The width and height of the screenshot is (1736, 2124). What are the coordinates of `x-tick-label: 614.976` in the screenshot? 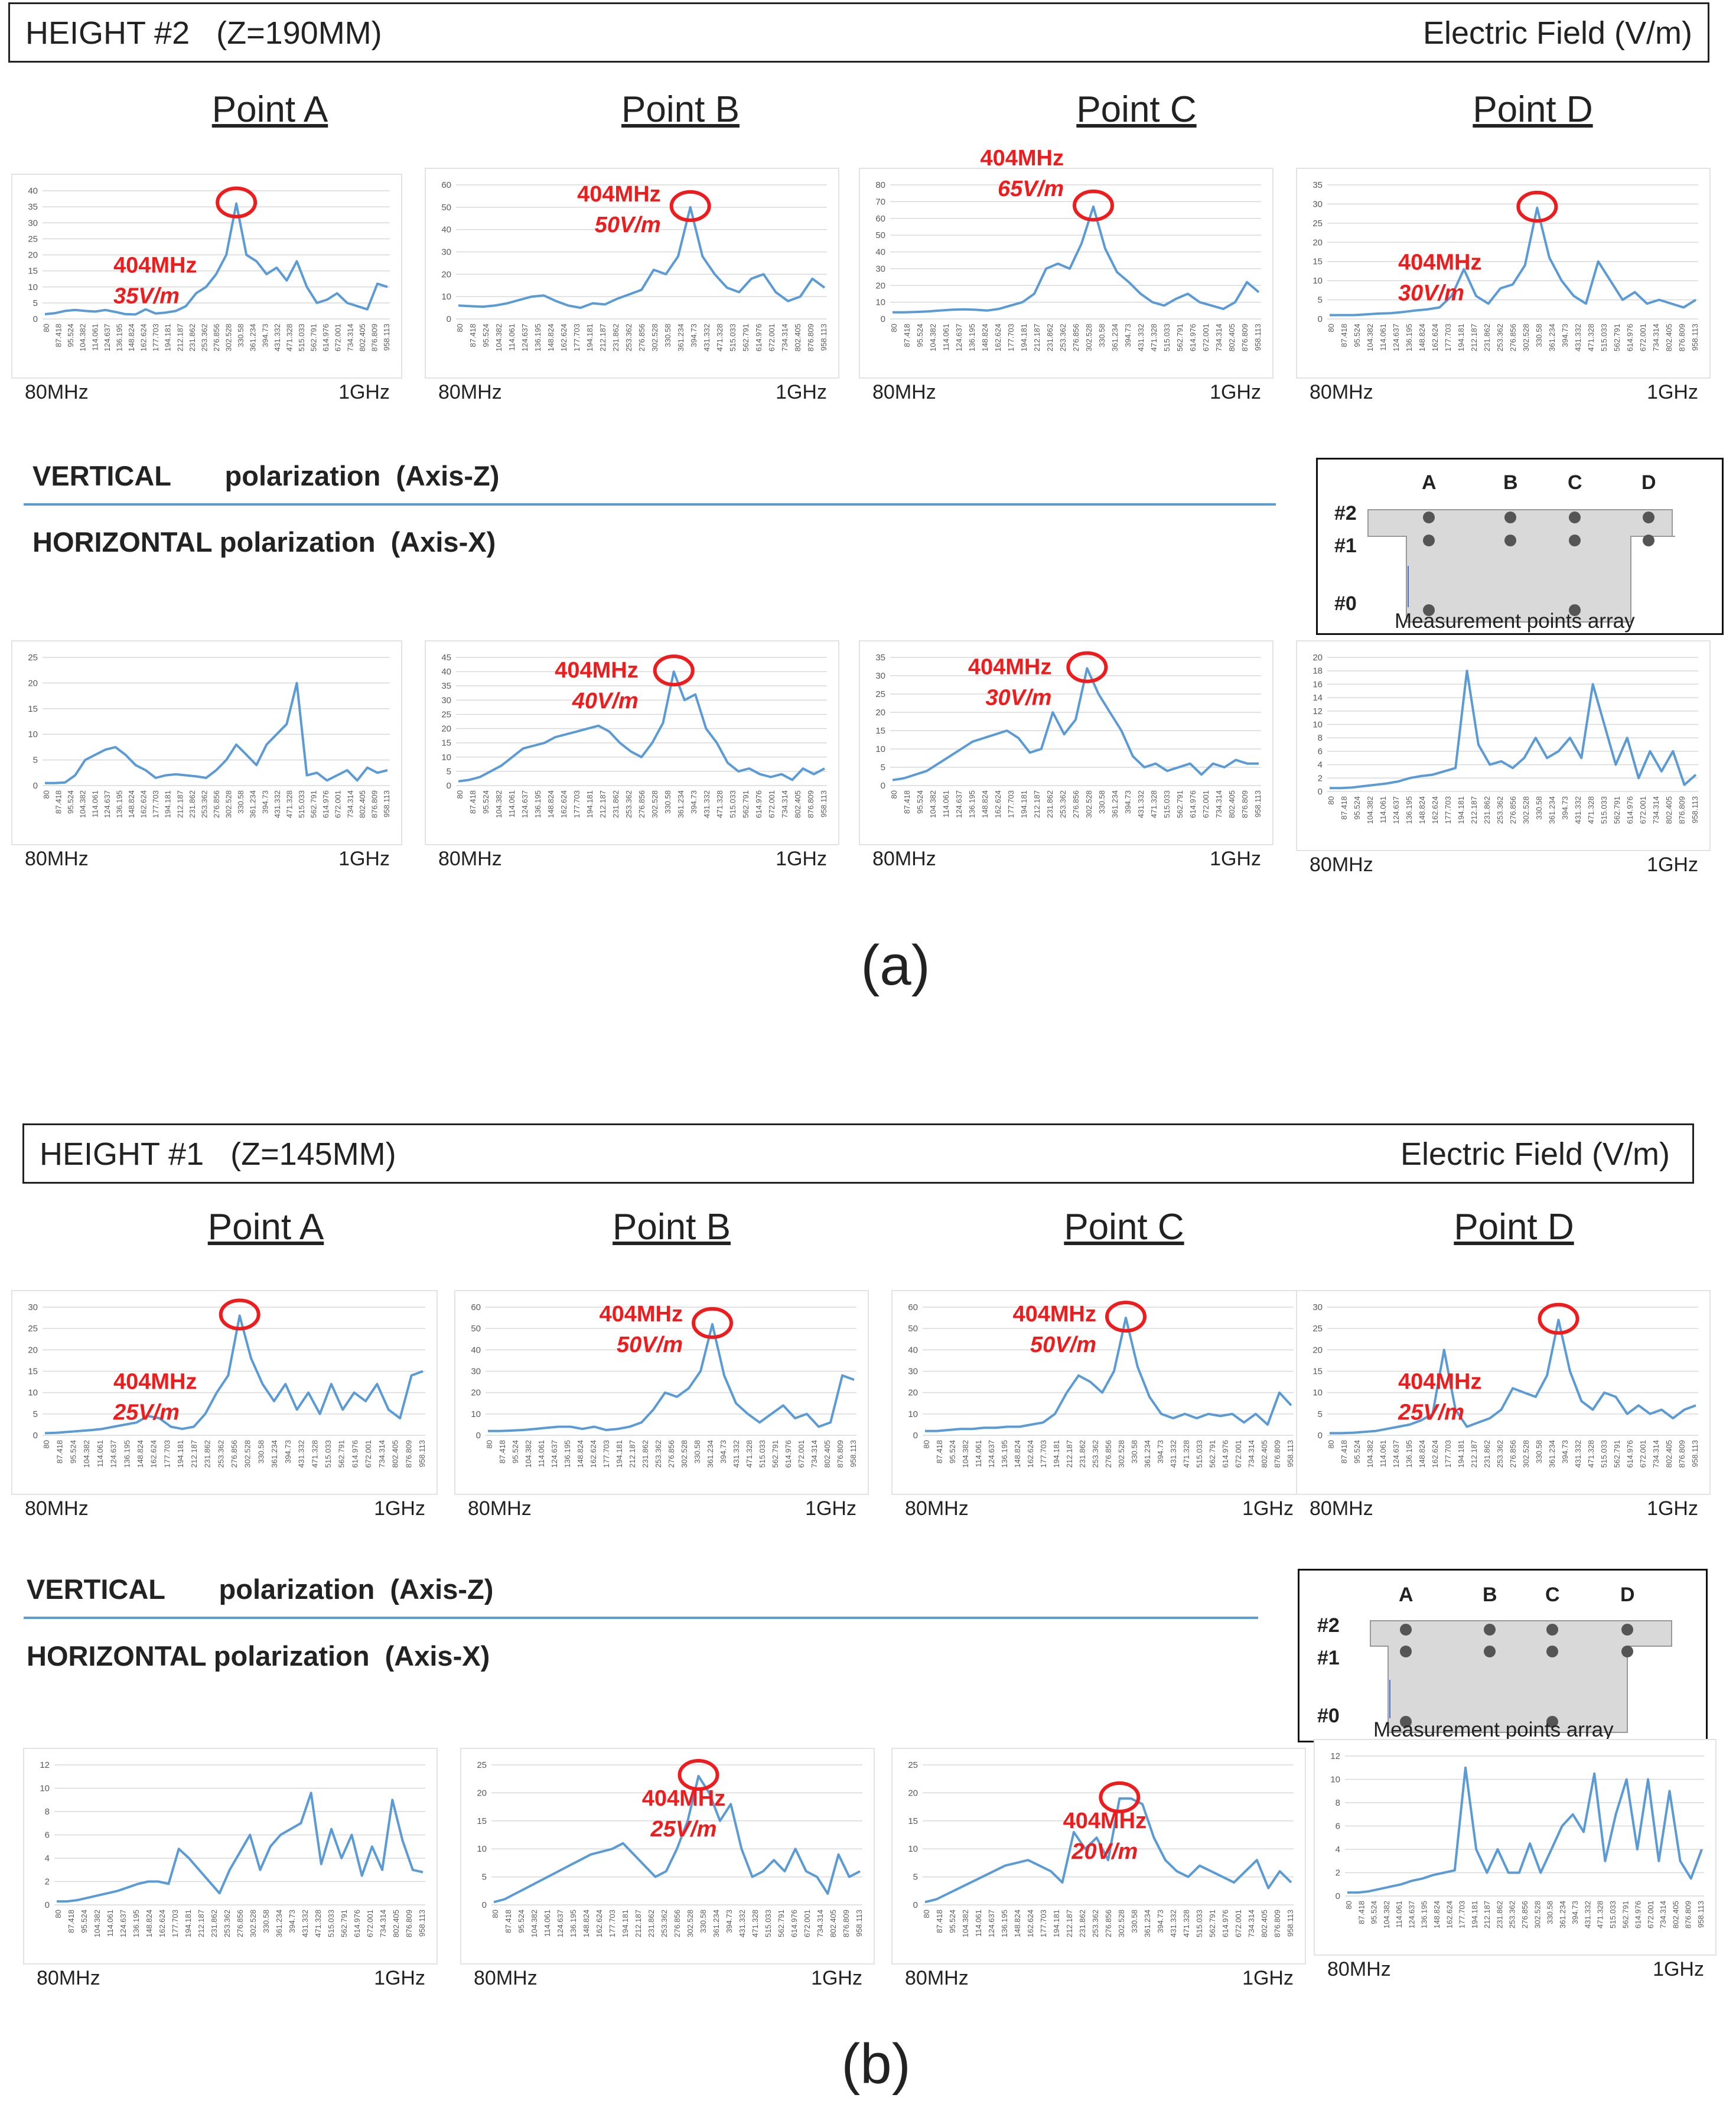 It's located at (795, 1923).